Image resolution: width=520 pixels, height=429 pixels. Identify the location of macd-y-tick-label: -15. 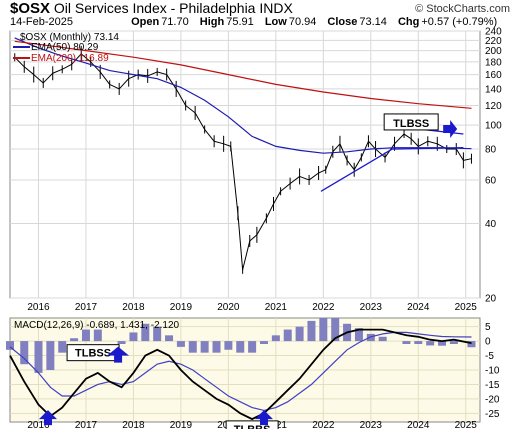
(492, 385).